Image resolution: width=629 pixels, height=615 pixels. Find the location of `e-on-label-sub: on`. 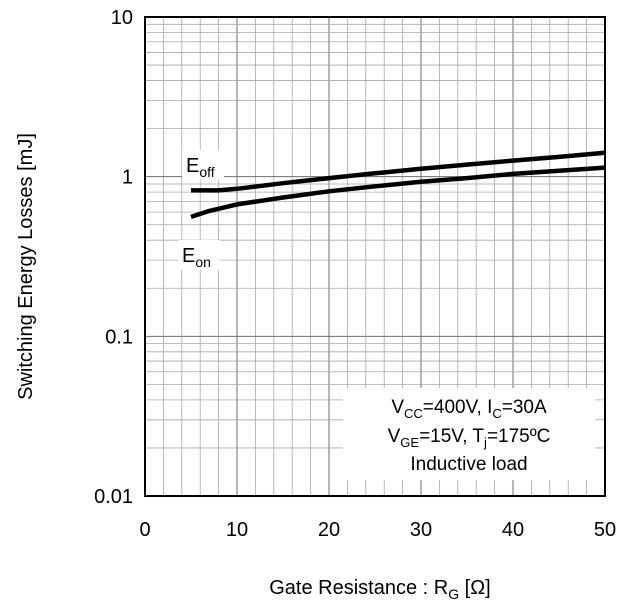

e-on-label-sub: on is located at coordinates (203, 262).